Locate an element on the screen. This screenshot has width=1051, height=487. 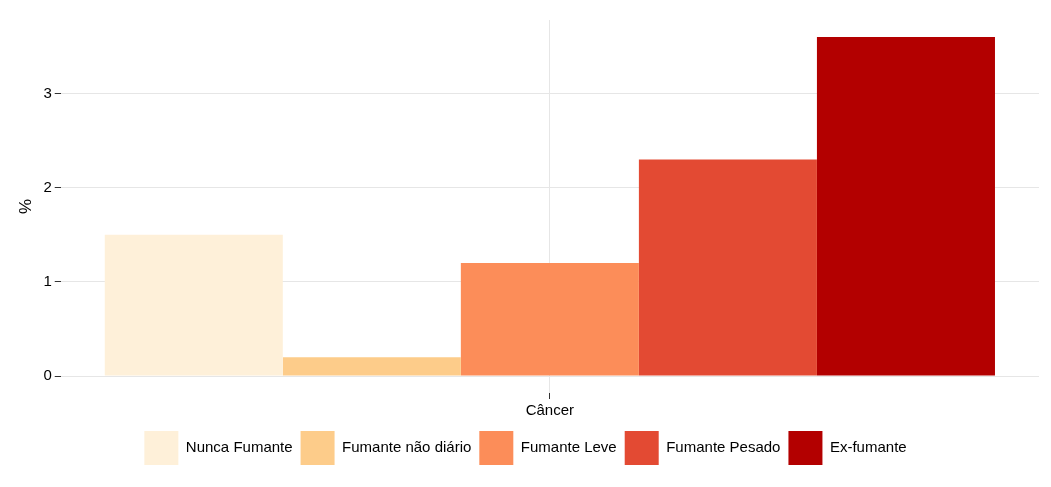
legend-label: Ex-fumante is located at coordinates (868, 447).